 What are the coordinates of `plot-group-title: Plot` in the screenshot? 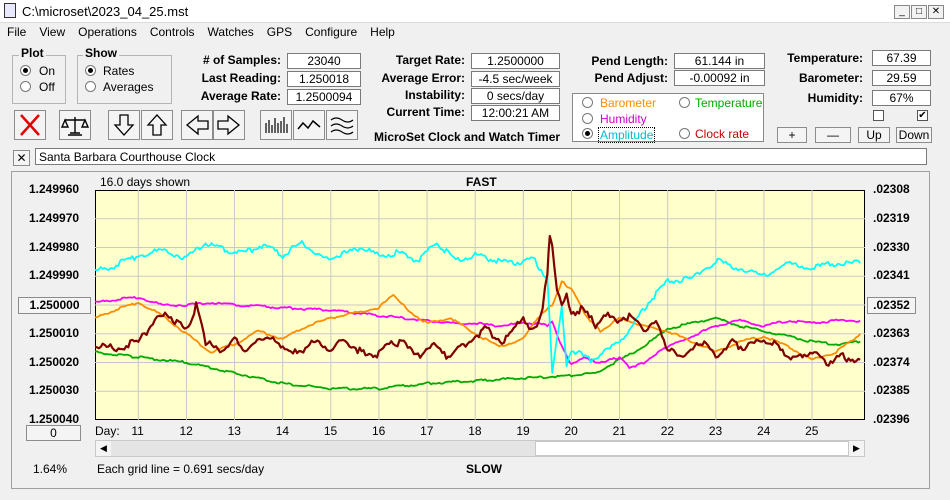 It's located at (32, 53).